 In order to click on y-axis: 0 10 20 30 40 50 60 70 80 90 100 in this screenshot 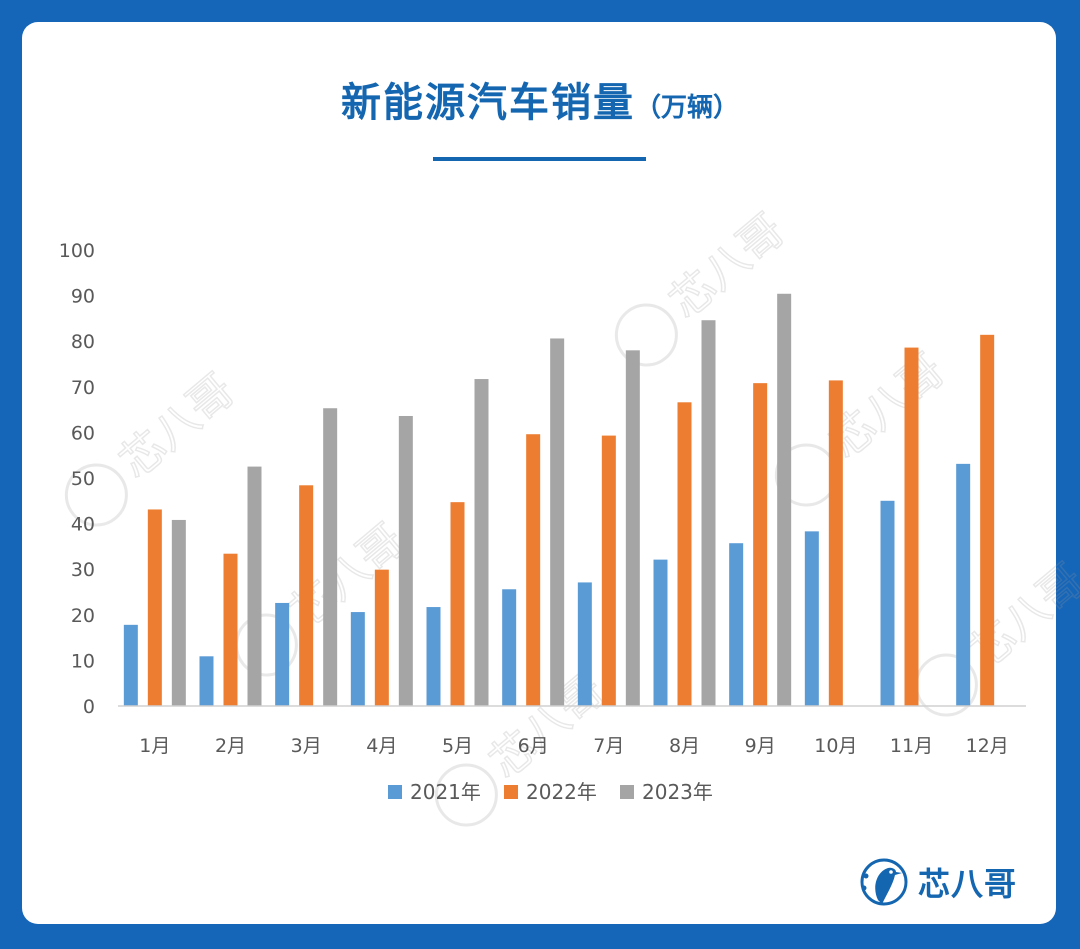, I will do `click(77, 479)`.